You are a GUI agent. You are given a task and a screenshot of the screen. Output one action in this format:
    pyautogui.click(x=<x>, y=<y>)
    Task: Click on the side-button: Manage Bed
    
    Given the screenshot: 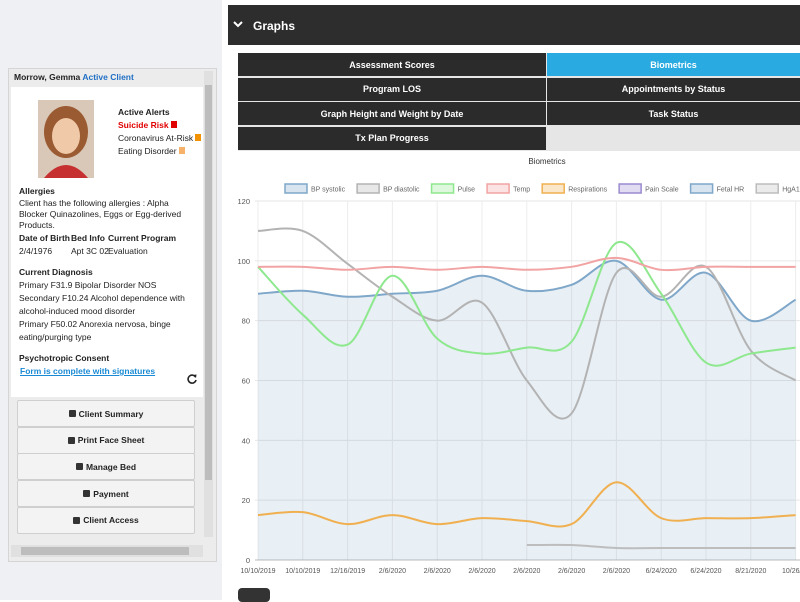 What is the action you would take?
    pyautogui.click(x=106, y=467)
    